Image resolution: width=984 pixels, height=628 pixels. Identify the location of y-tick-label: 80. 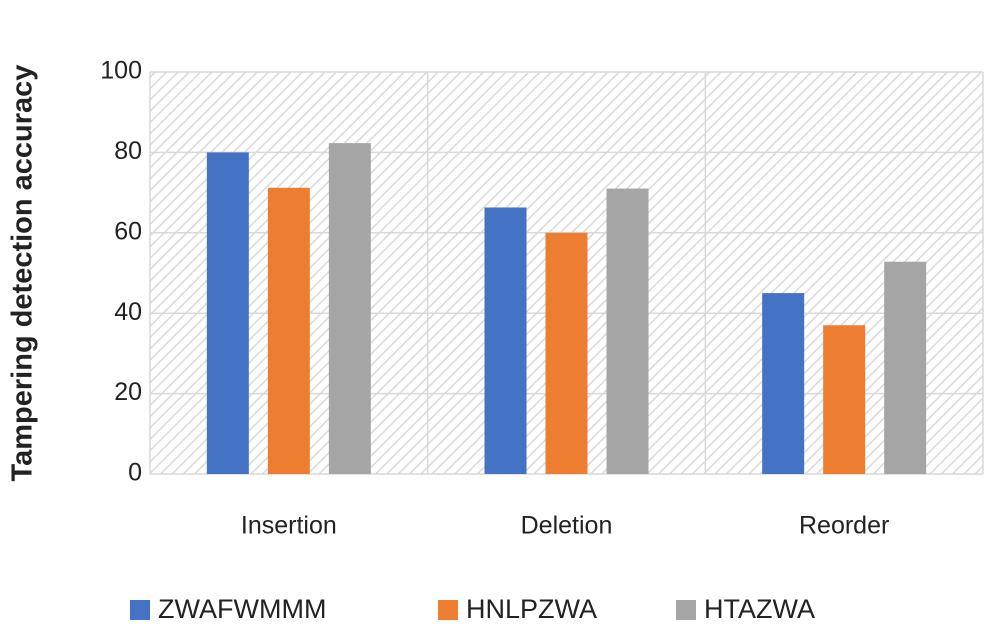
(128, 151).